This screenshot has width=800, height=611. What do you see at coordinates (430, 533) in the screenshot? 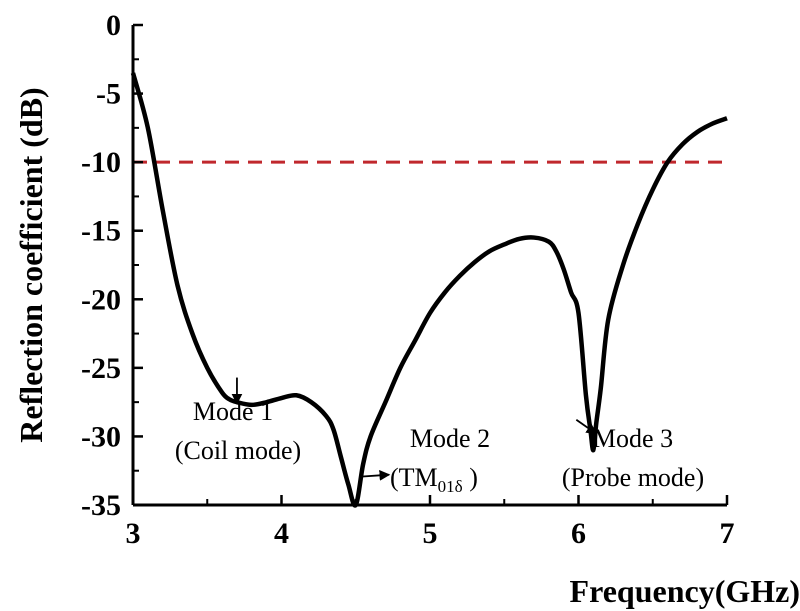
I see `x-tick-label: 5` at bounding box center [430, 533].